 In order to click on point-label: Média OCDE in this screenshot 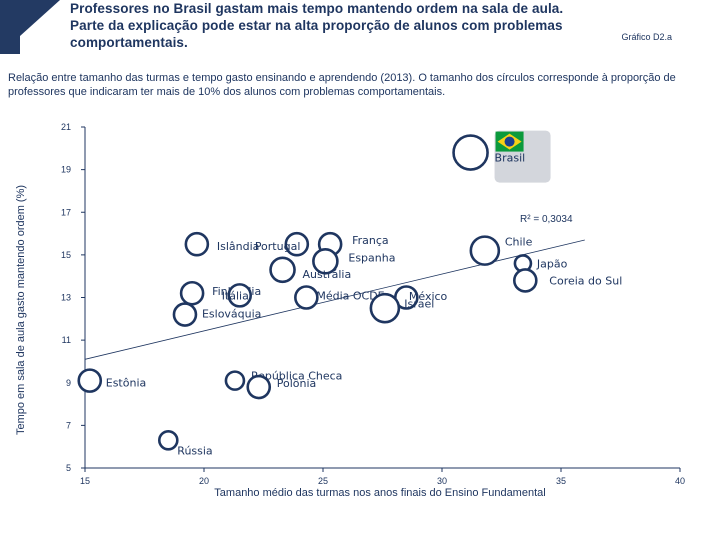, I will do `click(350, 296)`.